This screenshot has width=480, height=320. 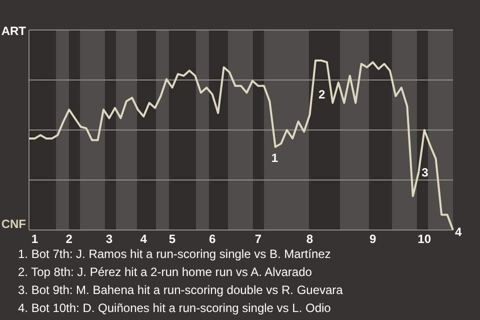 What do you see at coordinates (181, 290) in the screenshot?
I see `text: 3. Bot 9th: M. Bahena hit a run-scoring double vs R. Guevara` at bounding box center [181, 290].